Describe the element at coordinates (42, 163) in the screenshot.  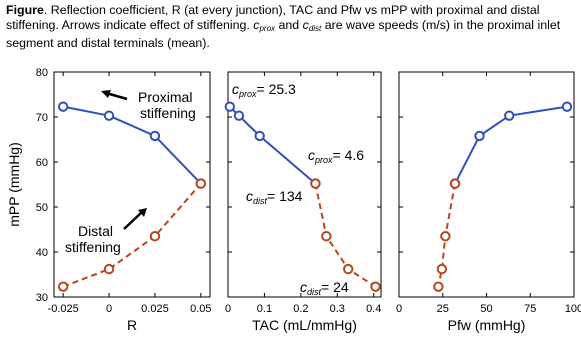
I see `y-tick-label: 60` at that location.